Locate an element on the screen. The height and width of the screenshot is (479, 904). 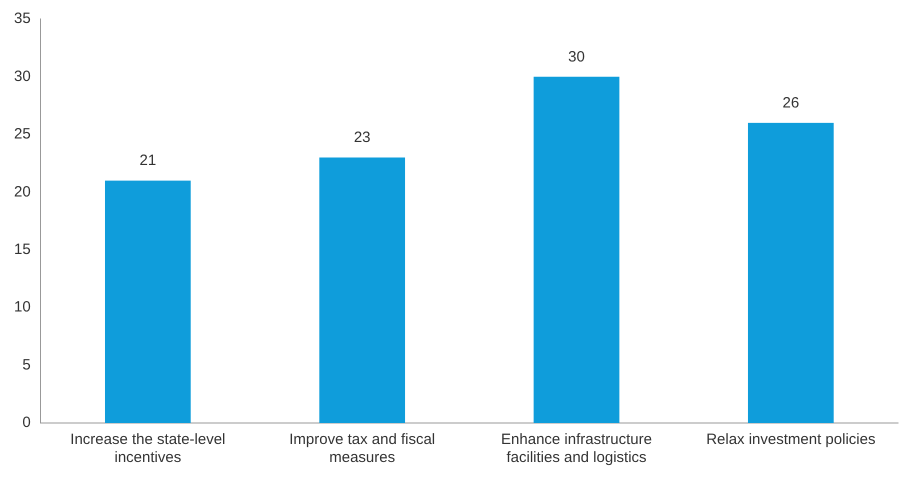
y-tick-label: 0 is located at coordinates (26, 423).